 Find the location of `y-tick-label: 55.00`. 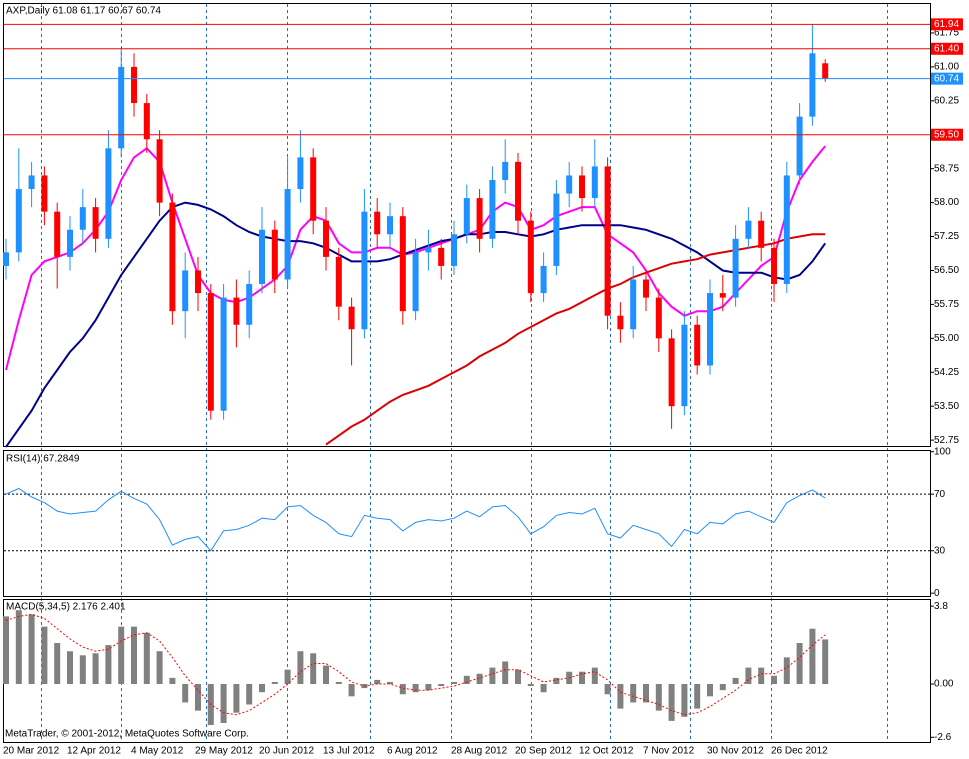

y-tick-label: 55.00 is located at coordinates (946, 338).